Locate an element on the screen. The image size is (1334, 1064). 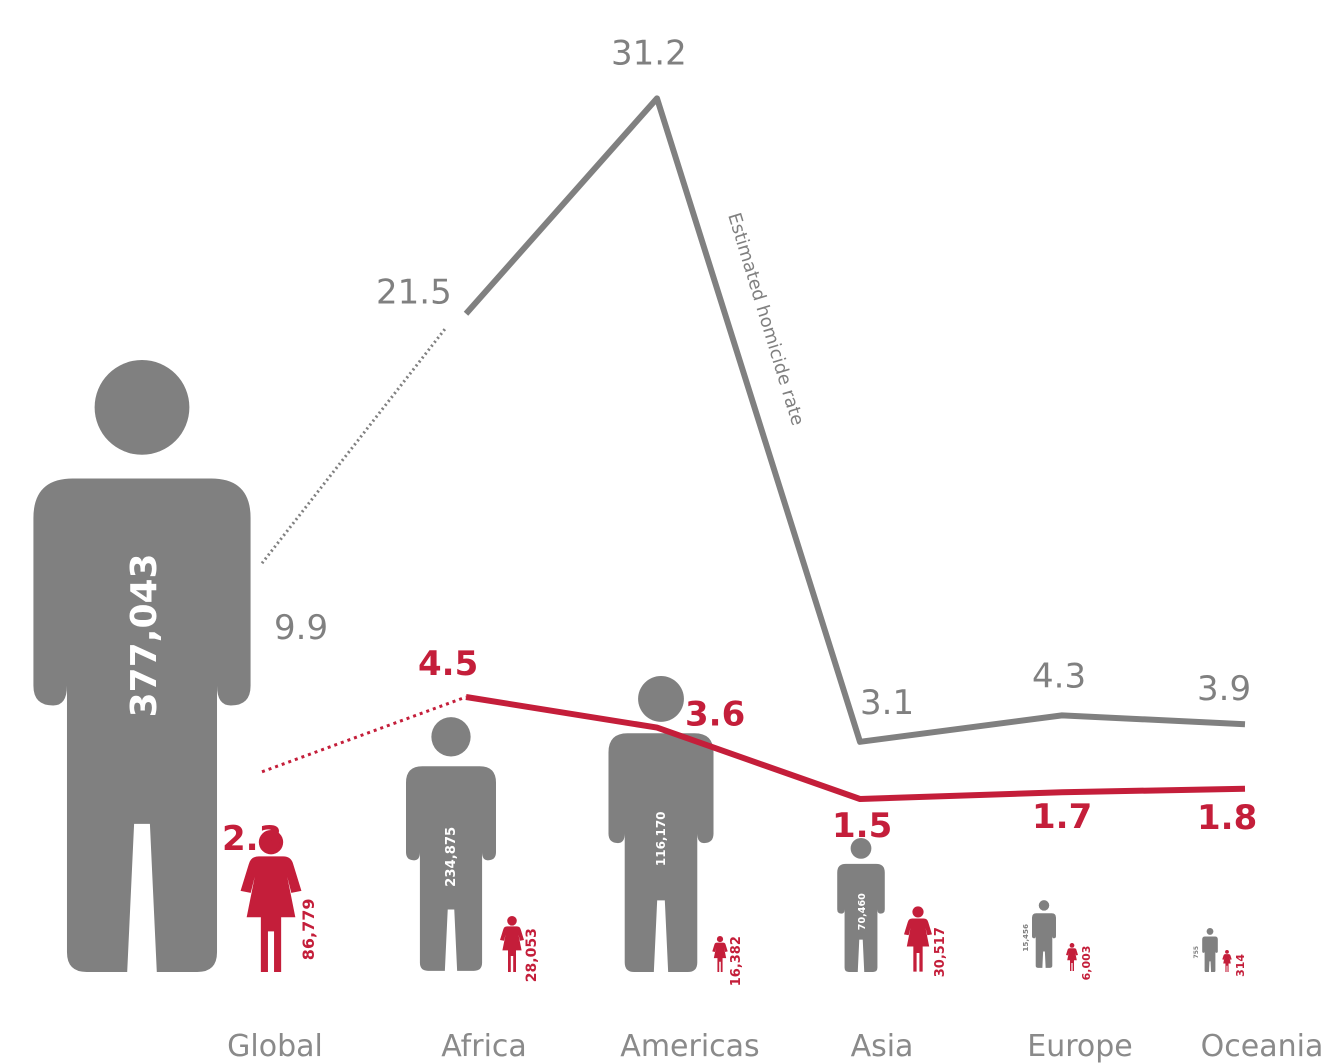
male-value-label: 4.3 is located at coordinates (1059, 676).